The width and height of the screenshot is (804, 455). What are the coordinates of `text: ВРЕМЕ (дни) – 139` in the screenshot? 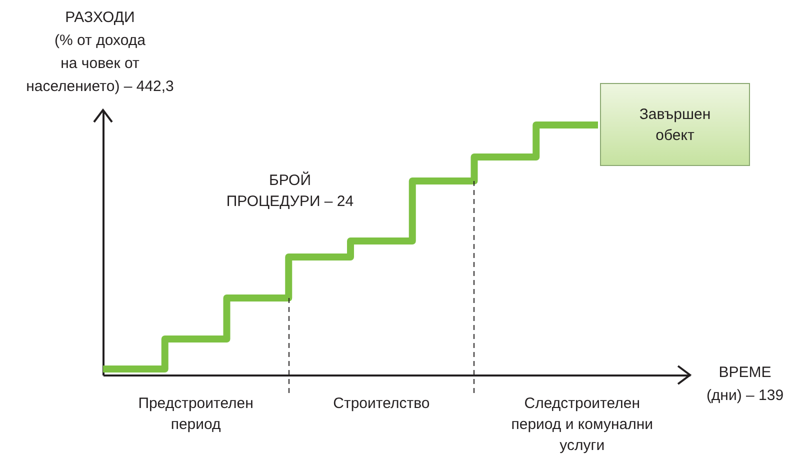 It's located at (745, 384).